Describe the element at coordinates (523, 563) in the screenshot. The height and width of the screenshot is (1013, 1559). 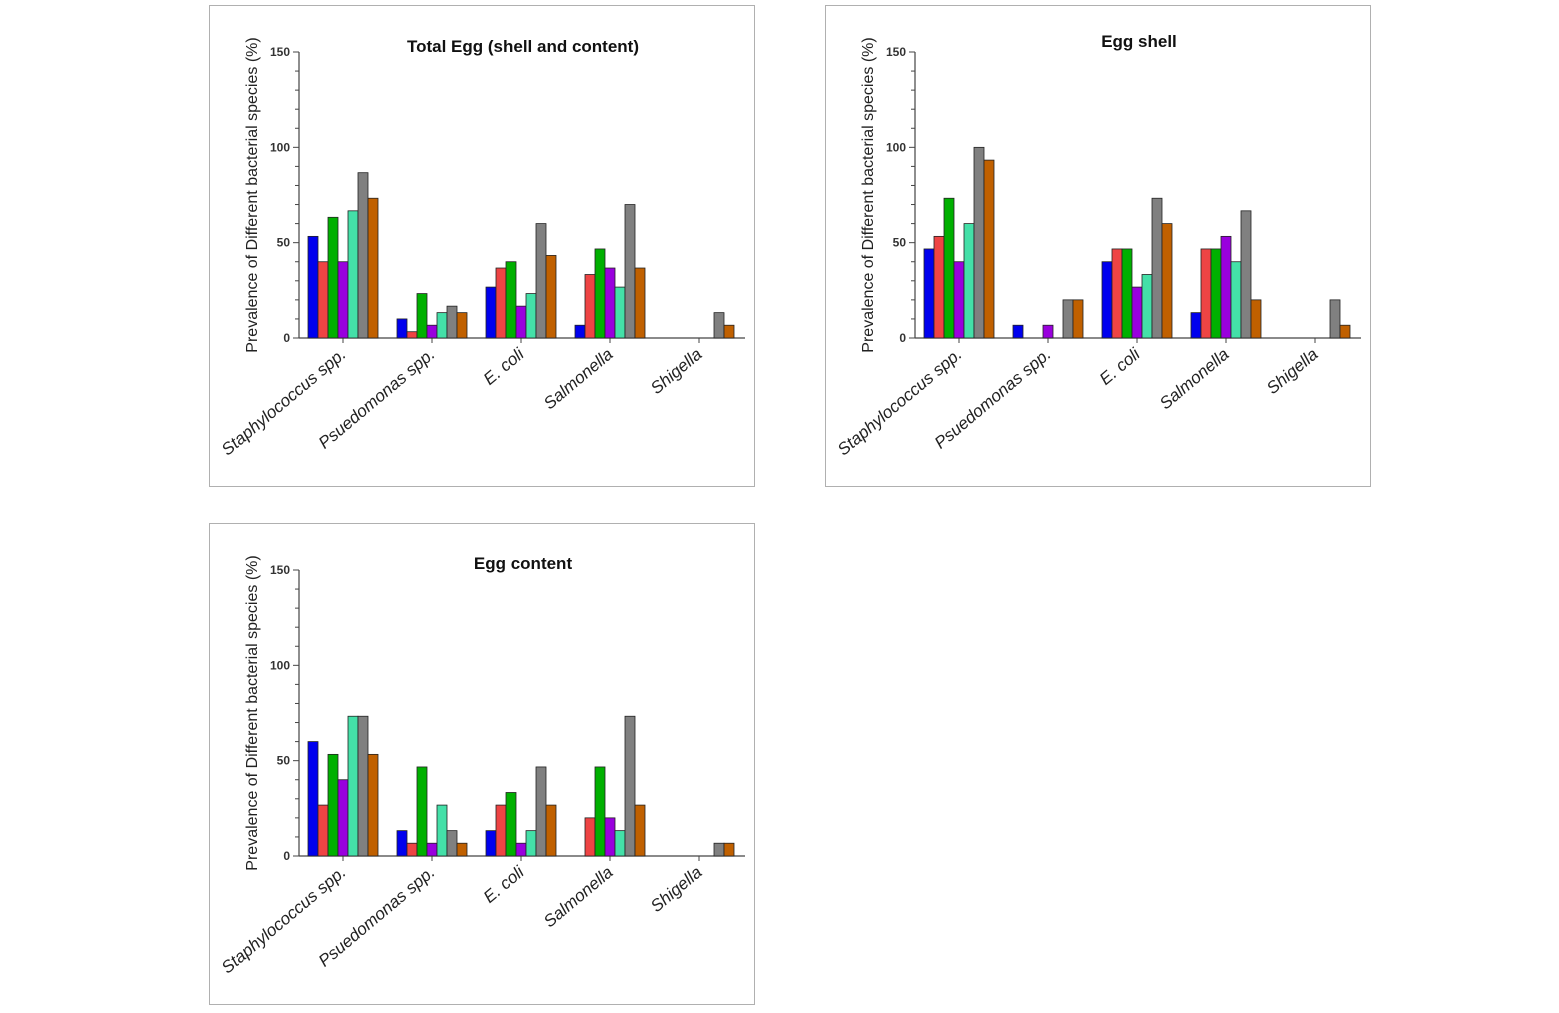
I see `chart-title: Egg content` at that location.